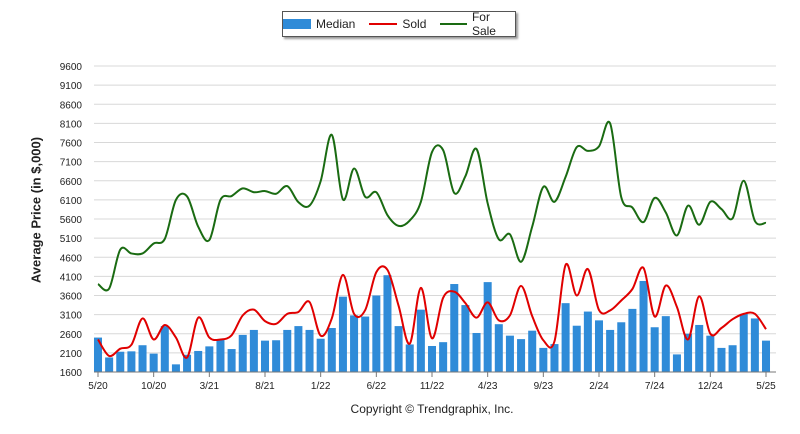  I want to click on legend: Median Sold For Sale, so click(399, 24).